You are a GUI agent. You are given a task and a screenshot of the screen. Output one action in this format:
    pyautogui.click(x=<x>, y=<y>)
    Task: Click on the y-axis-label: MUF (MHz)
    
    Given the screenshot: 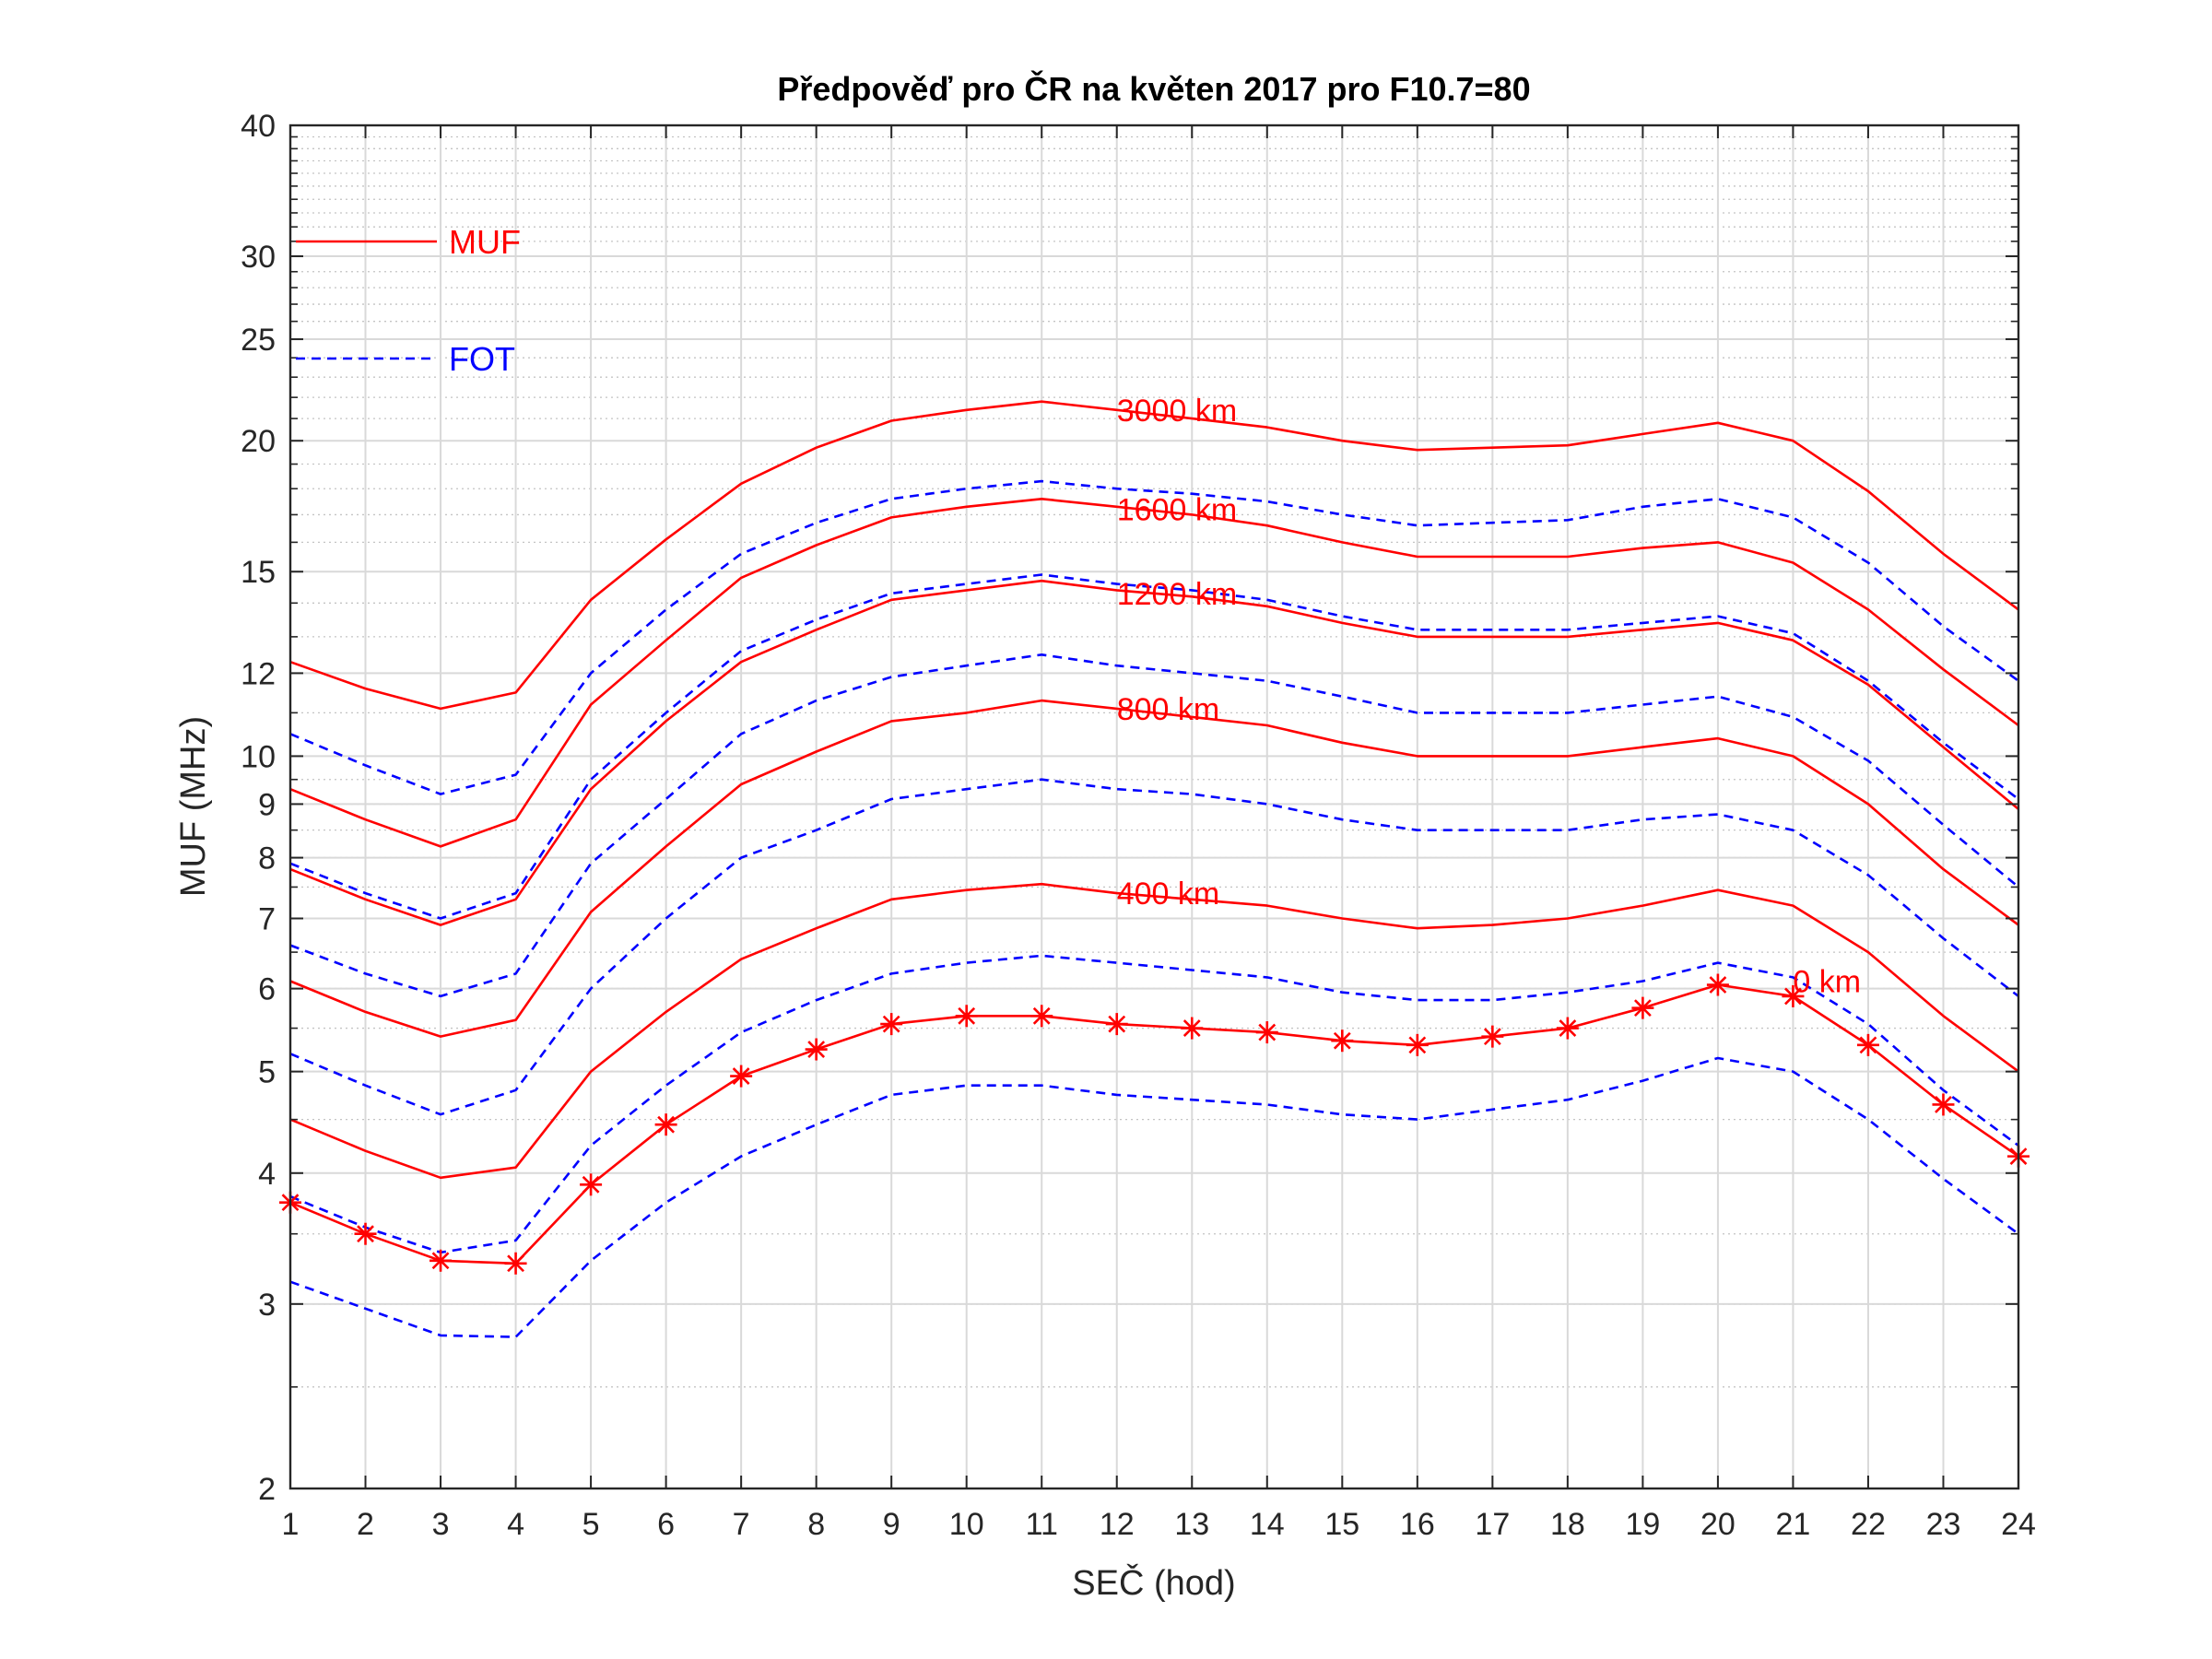 What is the action you would take?
    pyautogui.click(x=193, y=806)
    